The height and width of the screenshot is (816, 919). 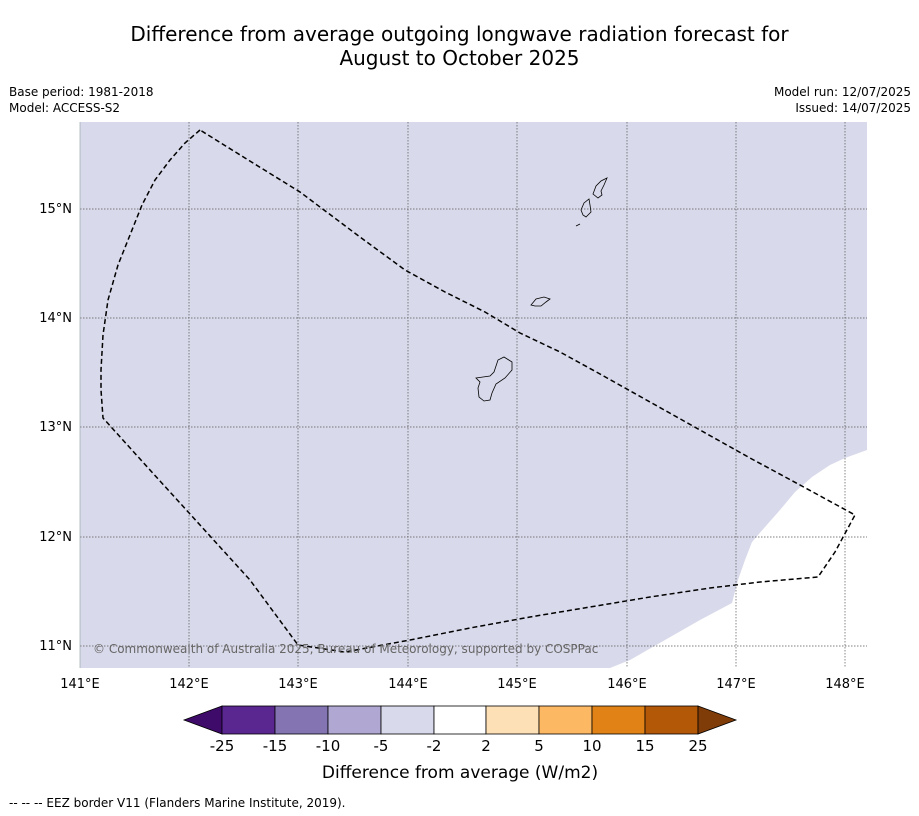 I want to click on lon-tick-145: 145°E, so click(x=517, y=684).